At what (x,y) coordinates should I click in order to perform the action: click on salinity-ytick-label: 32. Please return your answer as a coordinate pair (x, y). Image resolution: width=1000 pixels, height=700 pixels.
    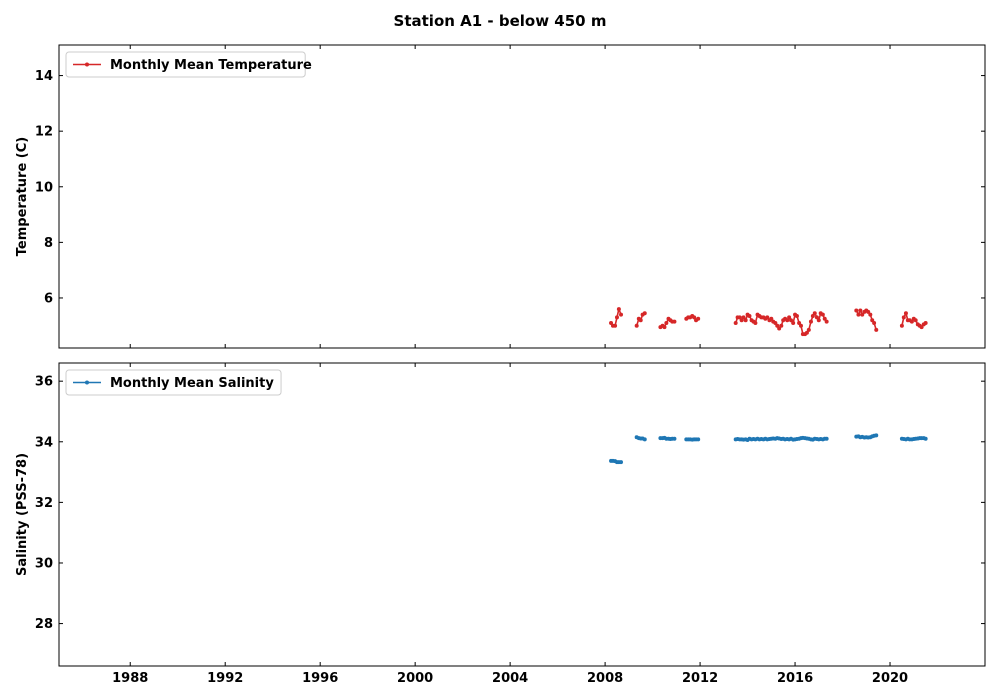
    Looking at the image, I should click on (44, 503).